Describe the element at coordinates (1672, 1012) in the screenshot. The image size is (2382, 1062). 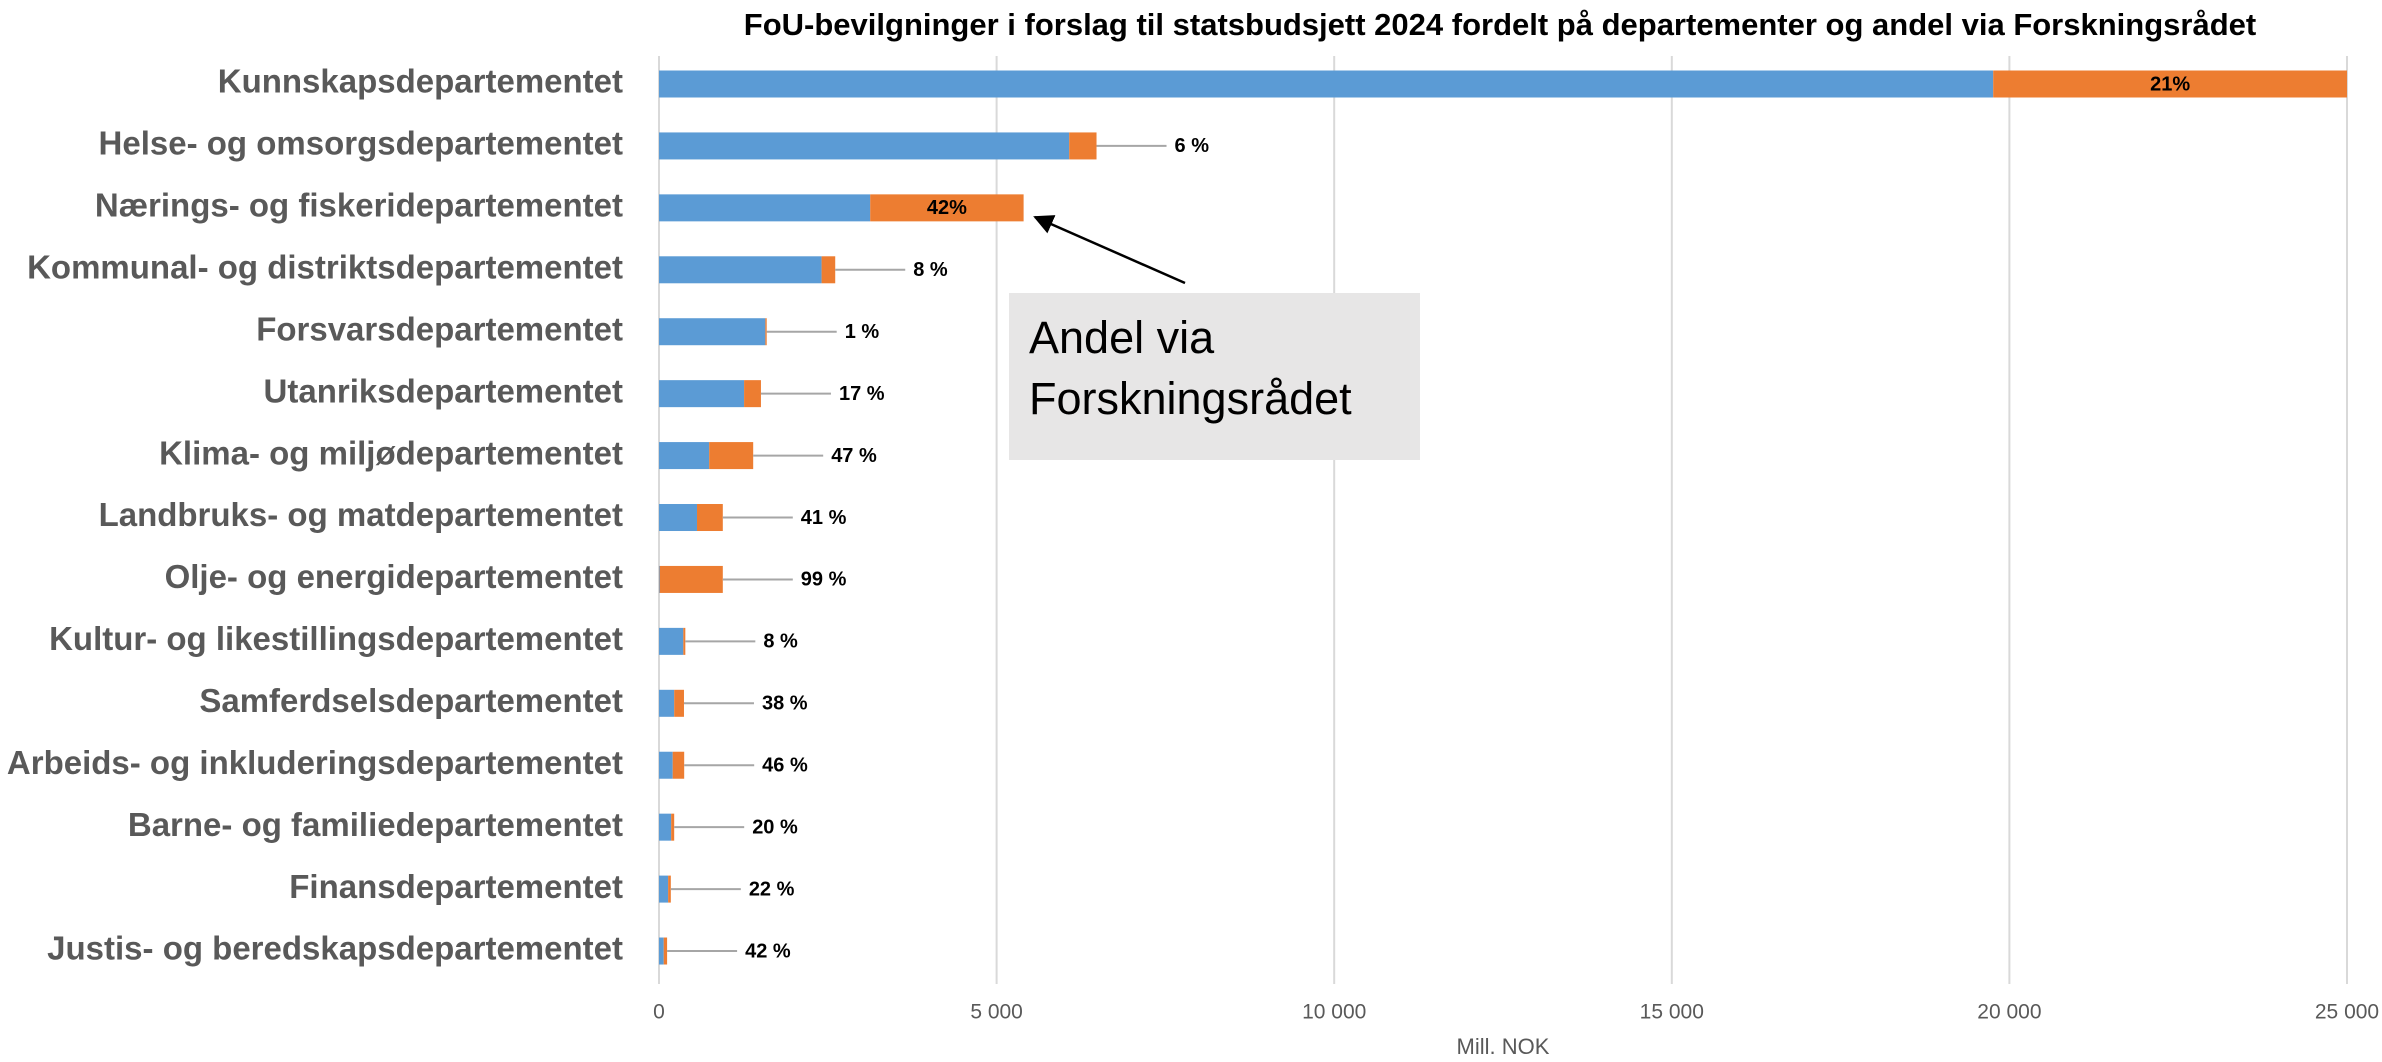
I see `x-tick-label: 15 000` at that location.